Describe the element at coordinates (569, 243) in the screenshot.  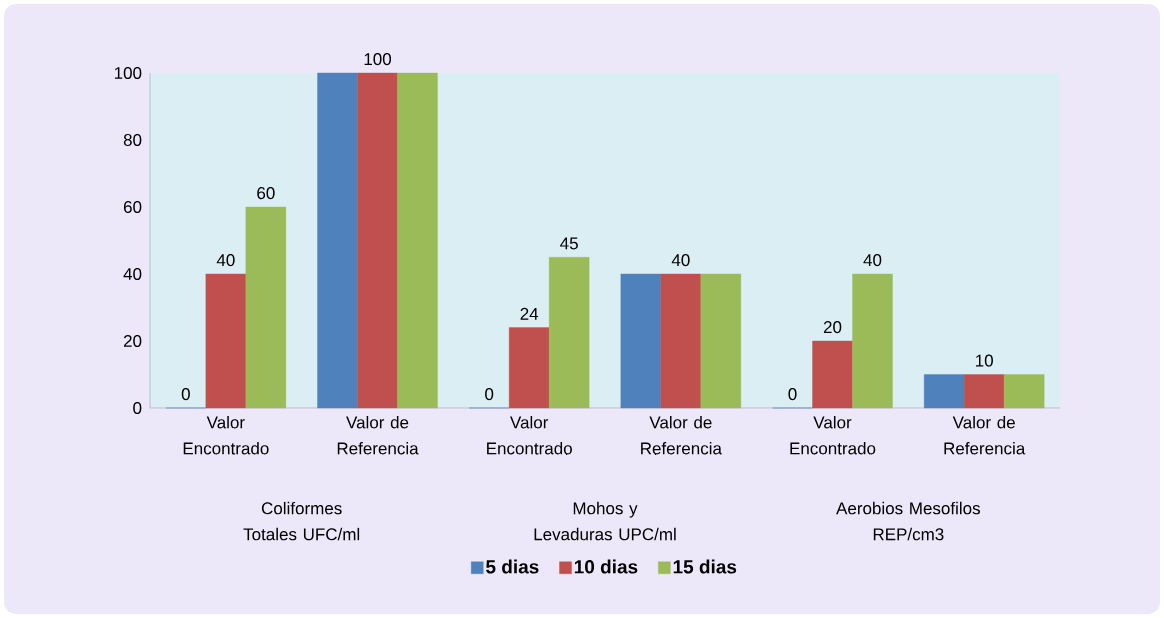
I see `data-label: 45` at that location.